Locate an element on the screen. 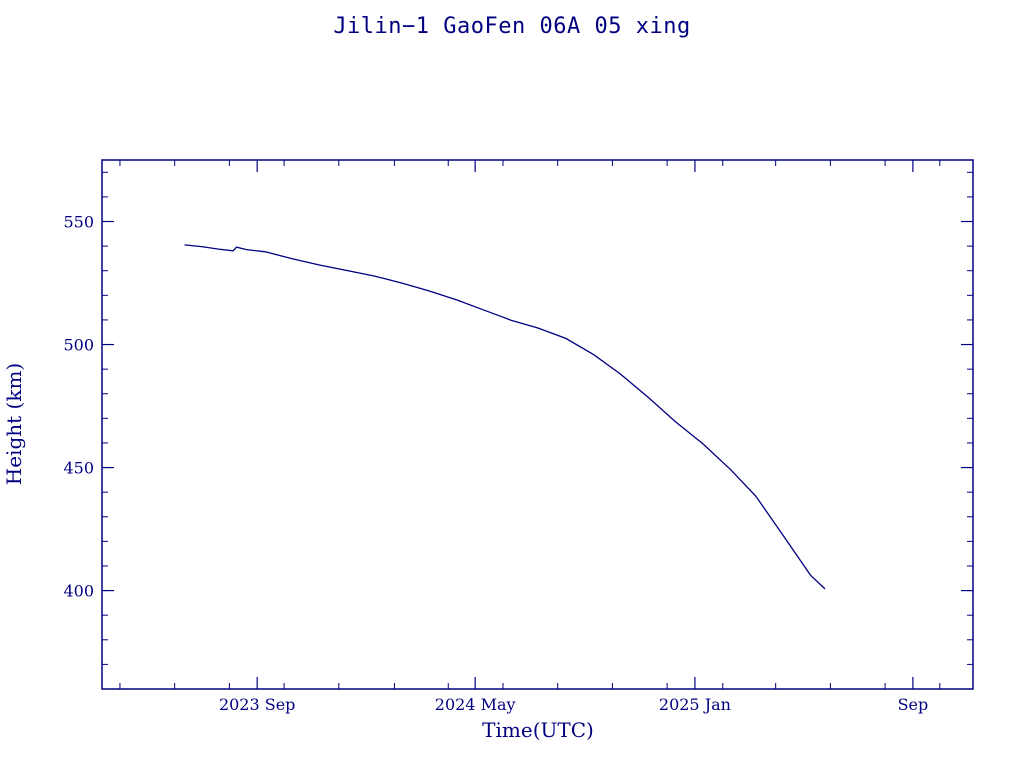 The image size is (1024, 768). chart-title: Jilin−1 GaoFen 06A 05 xing is located at coordinates (512, 26).